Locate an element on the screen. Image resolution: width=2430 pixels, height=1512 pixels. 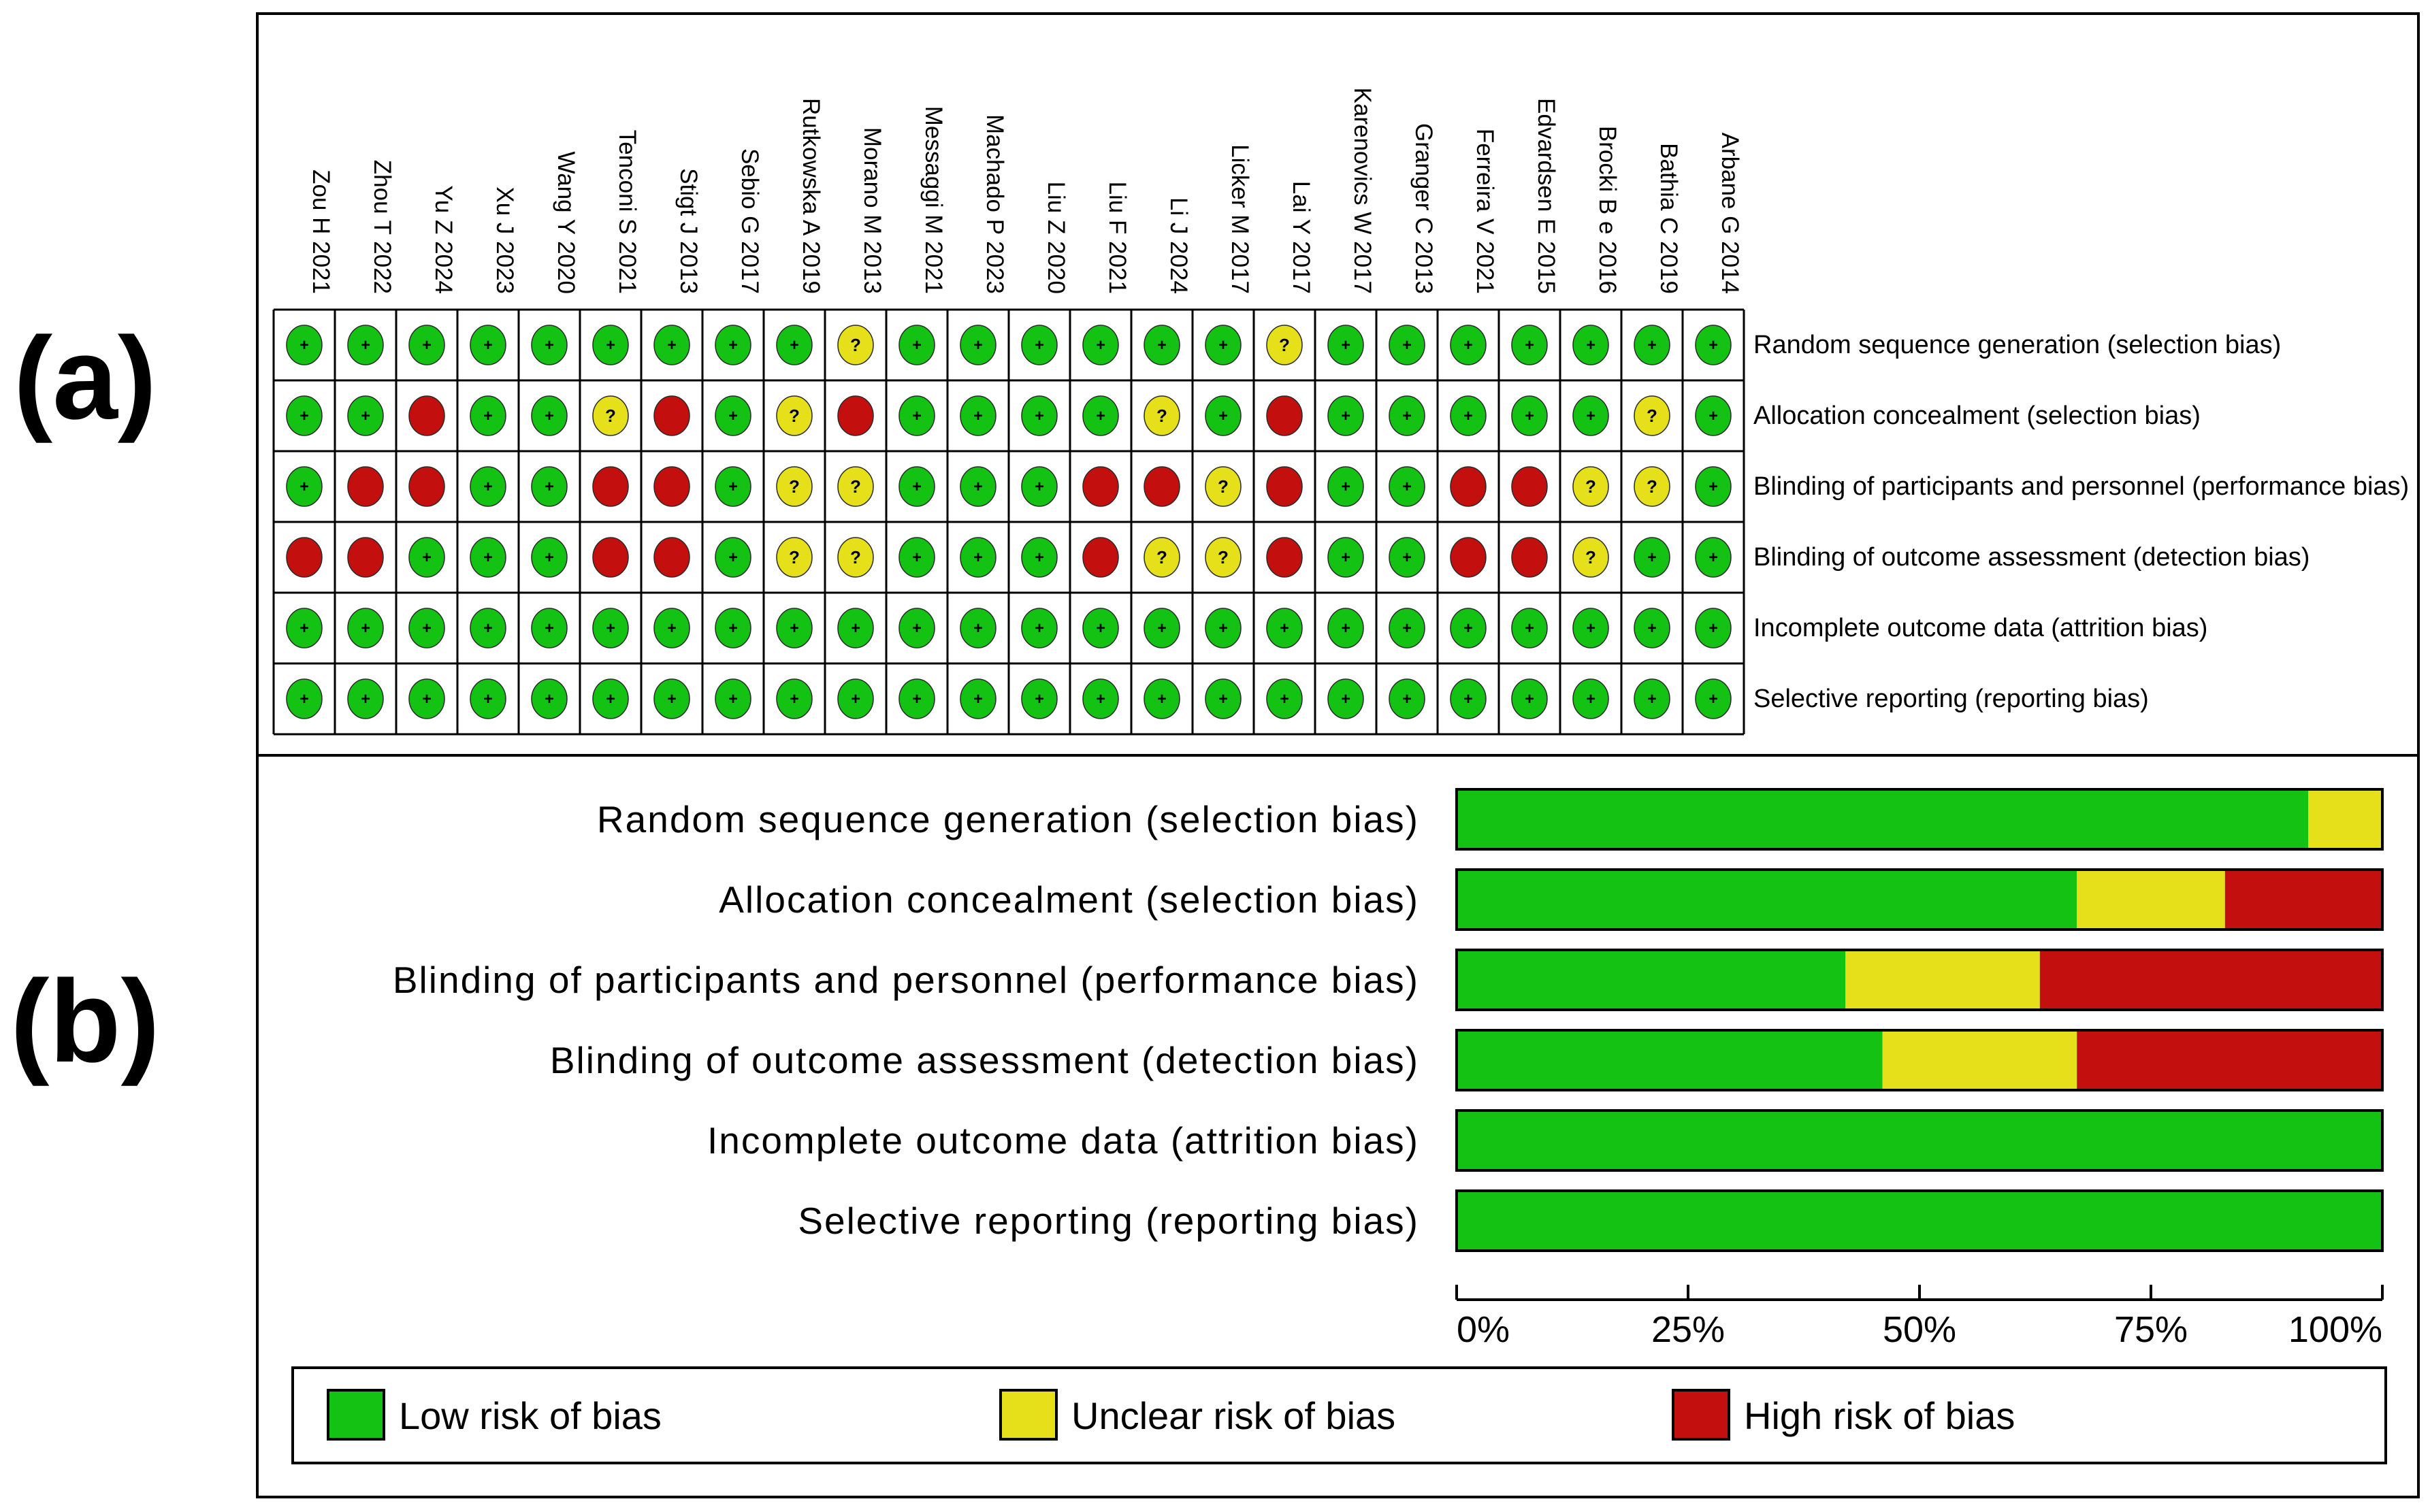
x-tick-label: 0% is located at coordinates (1483, 1329).